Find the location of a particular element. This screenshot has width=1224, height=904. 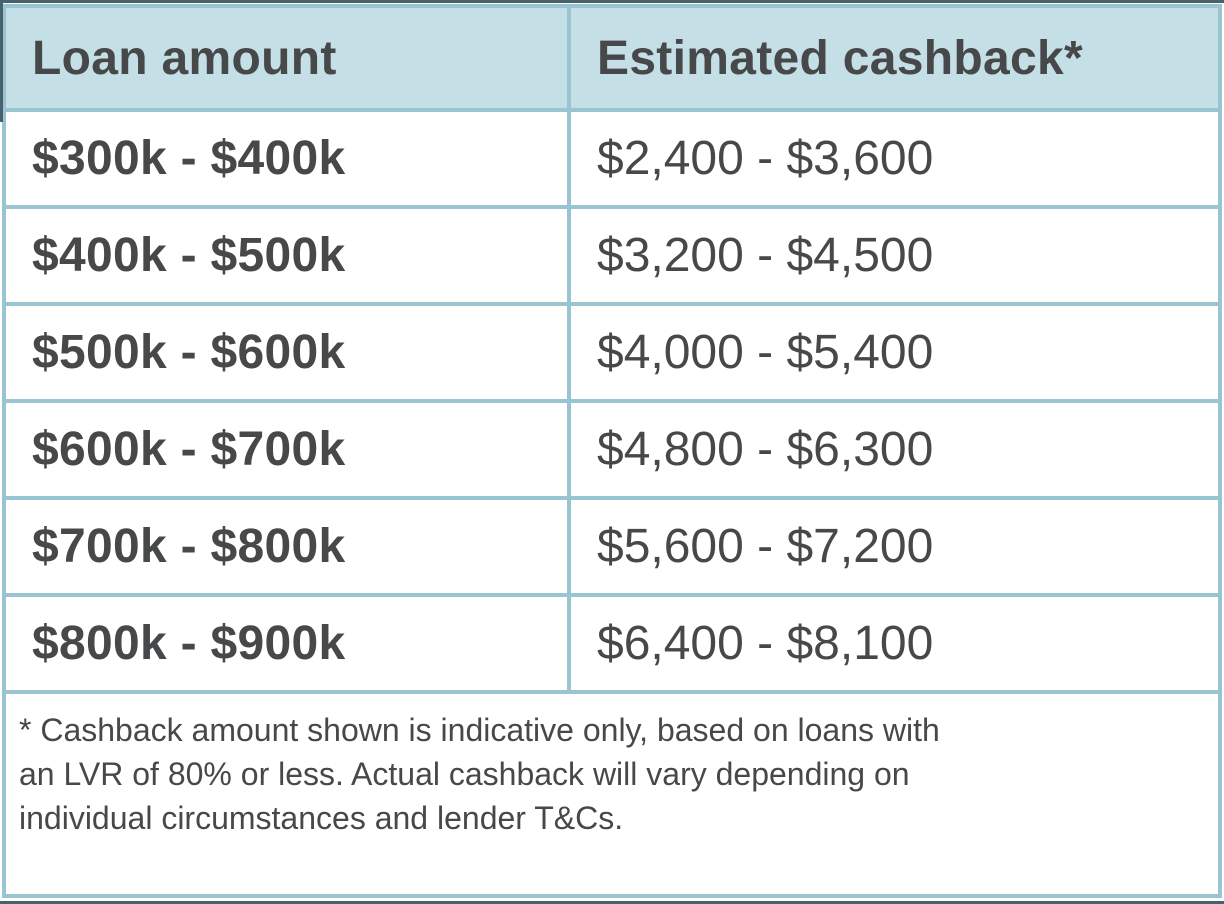

table-row: $800k - $900k $6,400 - $8,100 is located at coordinates (612, 643).